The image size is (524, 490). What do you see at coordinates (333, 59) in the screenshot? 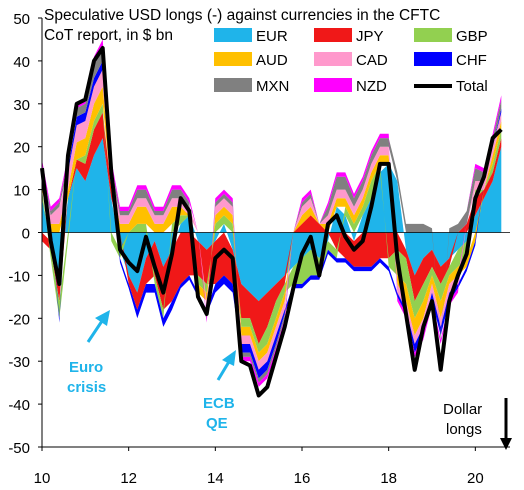
I see `legend-swatch-cad` at bounding box center [333, 59].